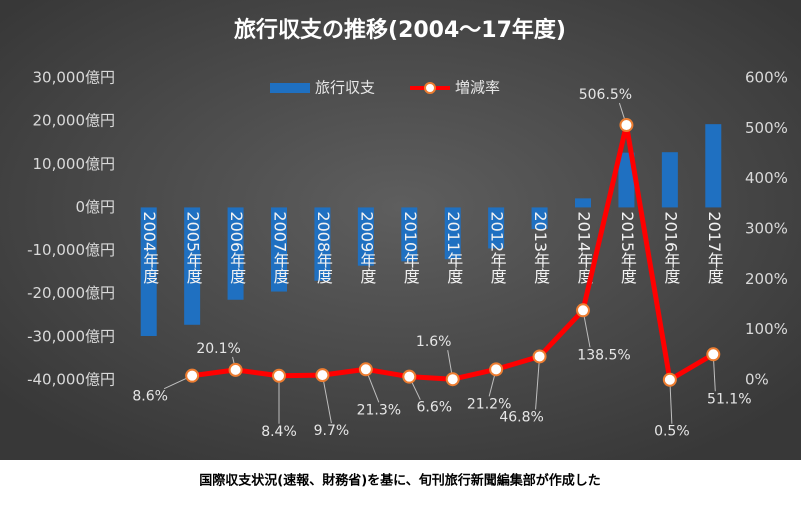  What do you see at coordinates (150, 397) in the screenshot?
I see `data-label: 8.6%` at bounding box center [150, 397].